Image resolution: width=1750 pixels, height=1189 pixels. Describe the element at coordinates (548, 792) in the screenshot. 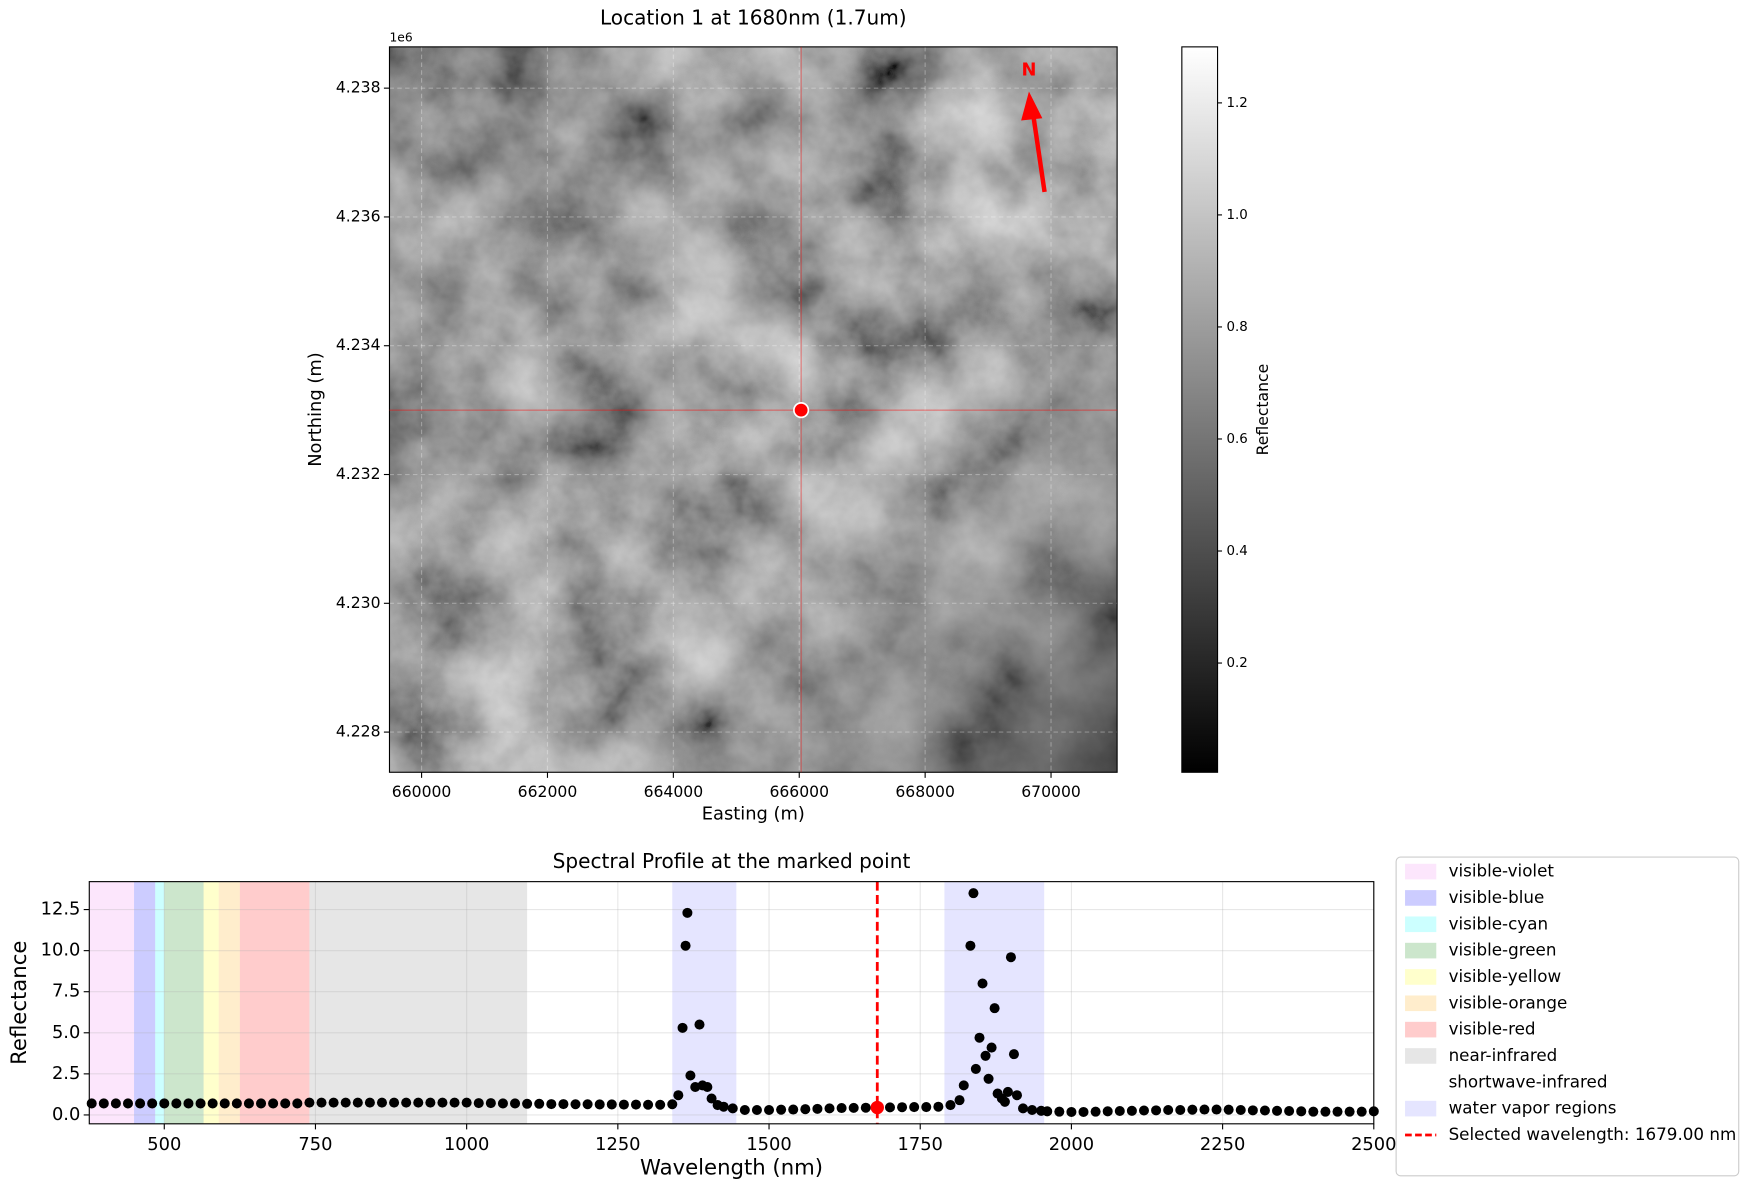

I see `x-tick-label: 662000` at that location.